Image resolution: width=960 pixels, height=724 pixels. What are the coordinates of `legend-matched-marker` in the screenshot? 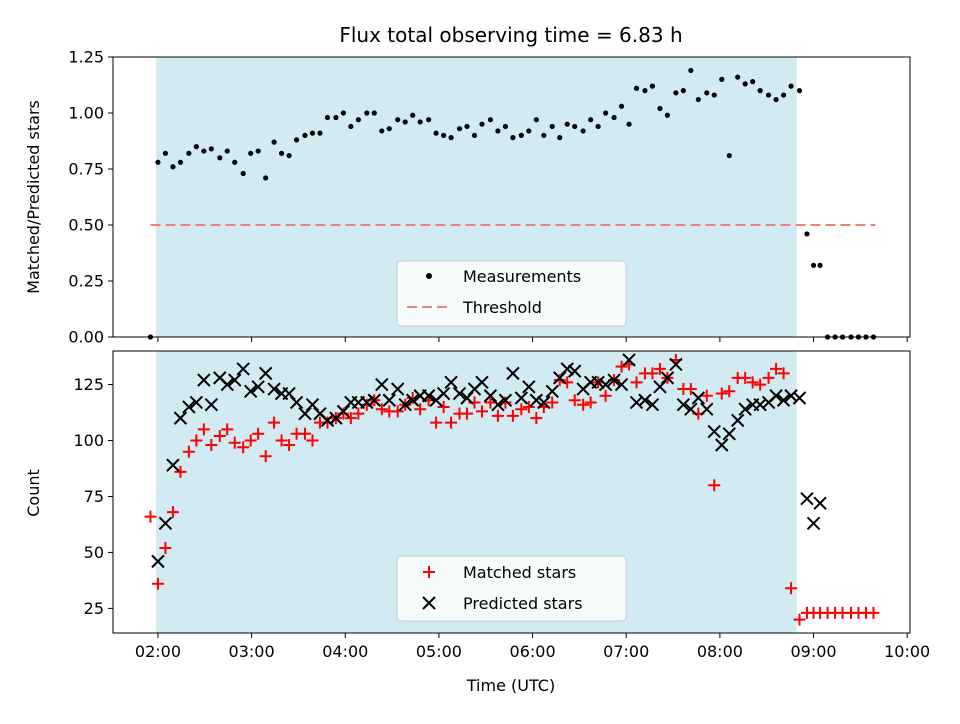 It's located at (429, 572).